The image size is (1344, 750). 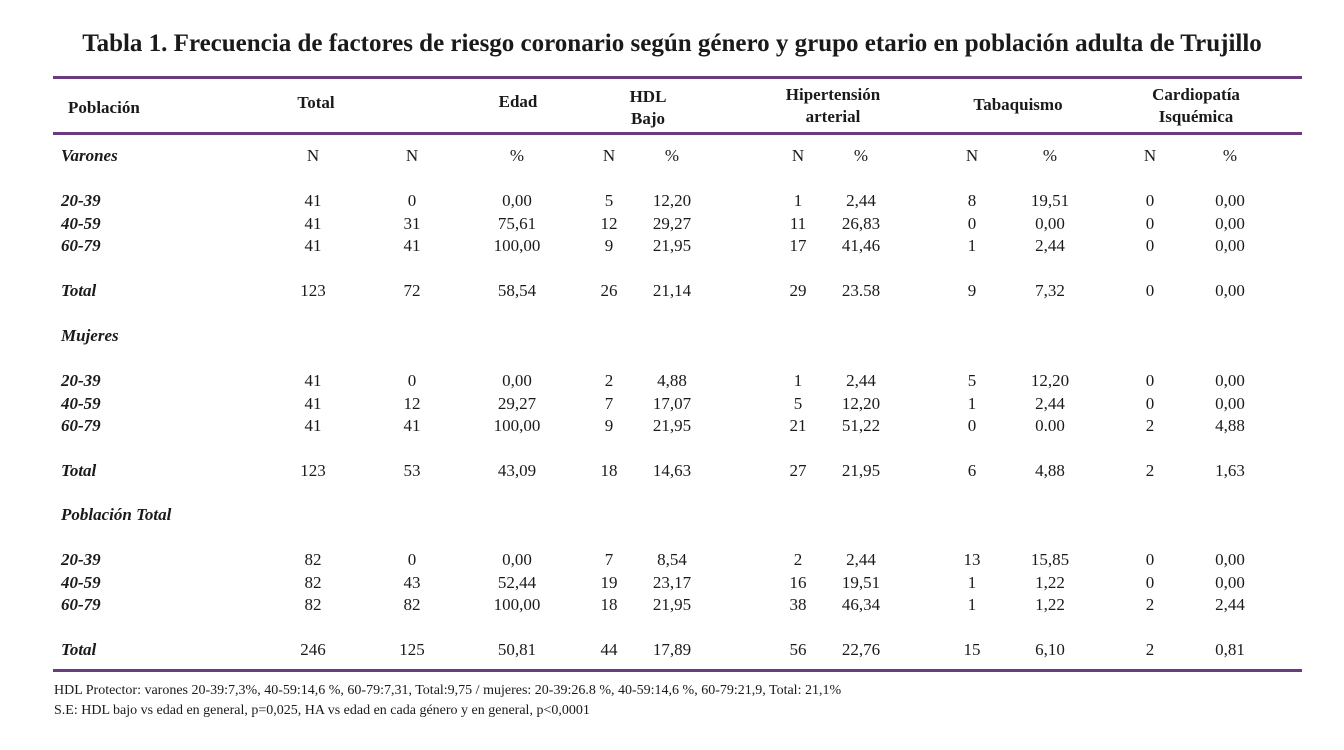 What do you see at coordinates (798, 223) in the screenshot?
I see `table-cell: 11` at bounding box center [798, 223].